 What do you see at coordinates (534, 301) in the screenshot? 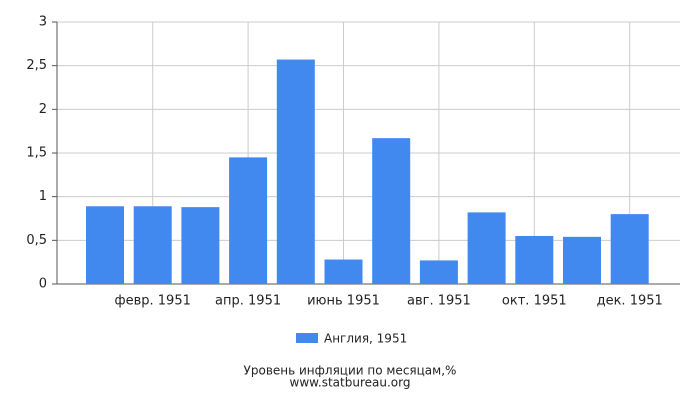
I see `x-tick-label: окт. 1951` at bounding box center [534, 301].